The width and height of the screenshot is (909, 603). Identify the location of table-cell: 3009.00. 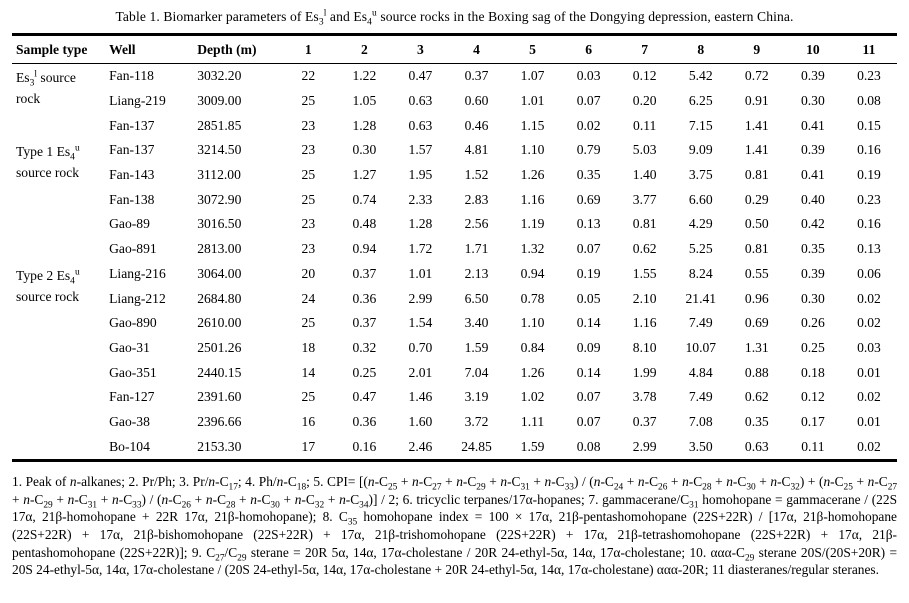
(219, 101).